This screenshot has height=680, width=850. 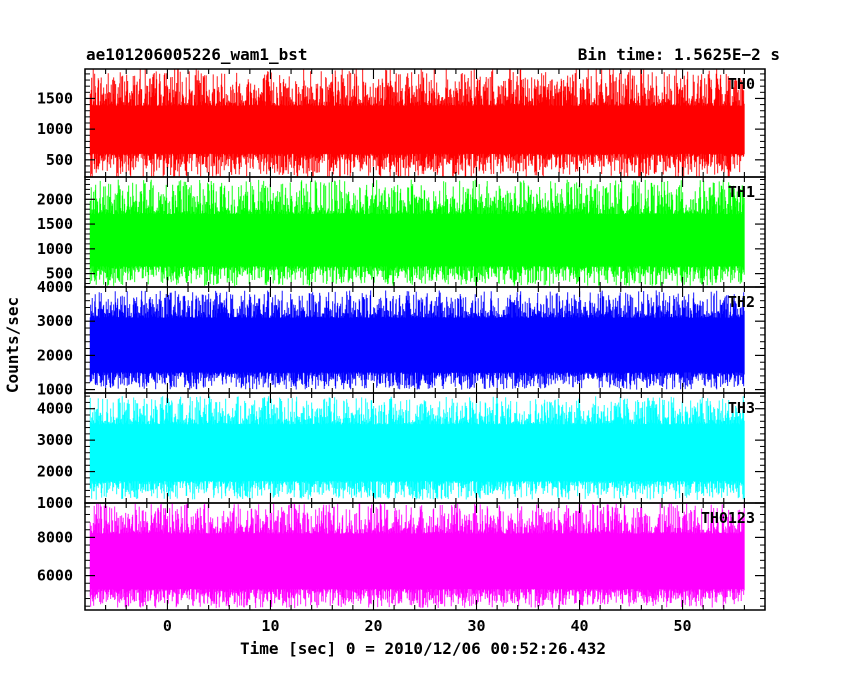 I want to click on x-tick-label: 20, so click(x=373, y=626).